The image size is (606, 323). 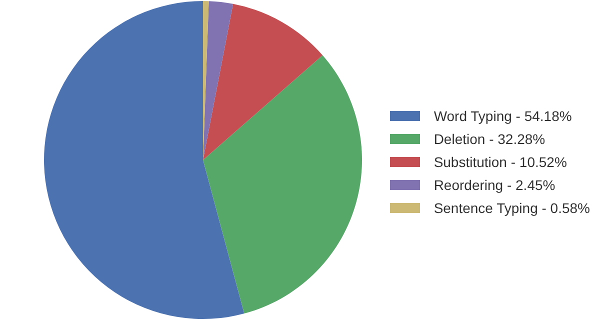 What do you see at coordinates (503, 116) in the screenshot?
I see `legend-label: Word Typing - 54.18%` at bounding box center [503, 116].